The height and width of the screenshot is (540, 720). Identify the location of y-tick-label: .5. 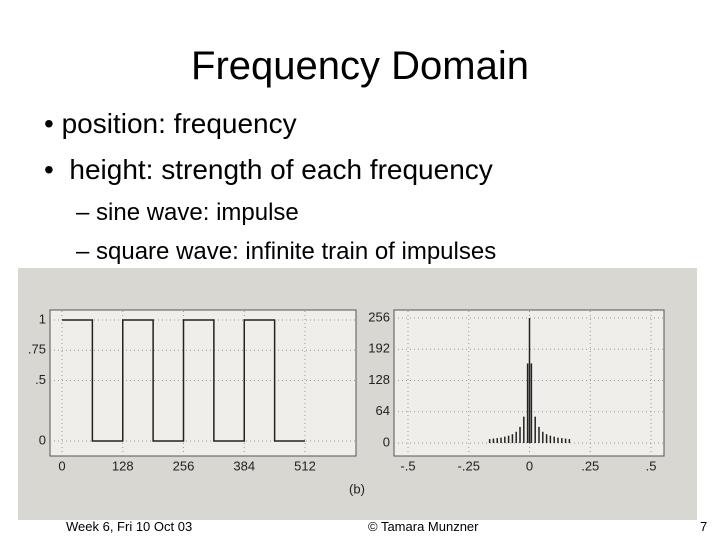
(40, 379).